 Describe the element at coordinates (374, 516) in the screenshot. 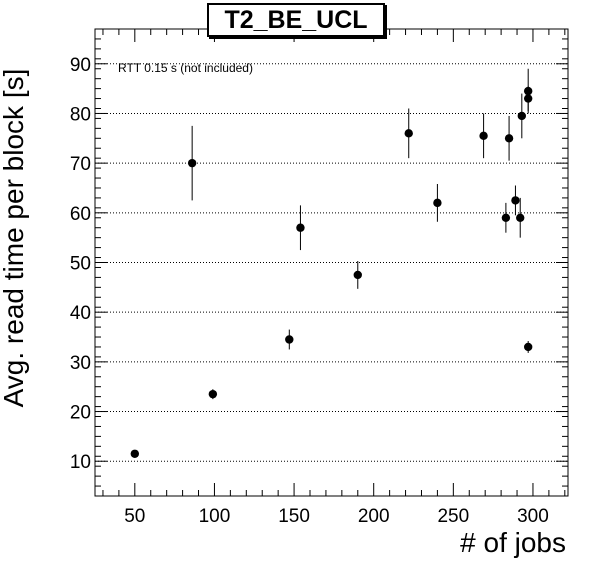

I see `x-tick-label: 200` at that location.